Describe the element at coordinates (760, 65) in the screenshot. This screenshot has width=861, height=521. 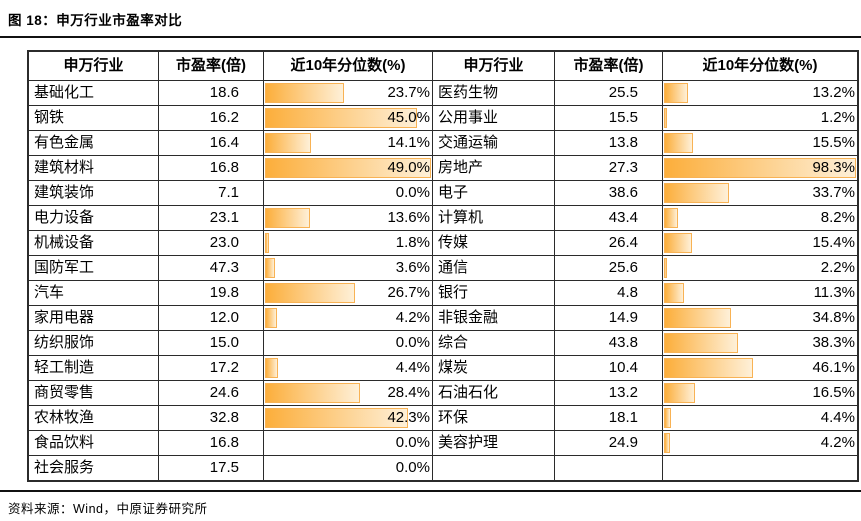
I see `header-percentile-right: 近10年分位数(%)` at that location.